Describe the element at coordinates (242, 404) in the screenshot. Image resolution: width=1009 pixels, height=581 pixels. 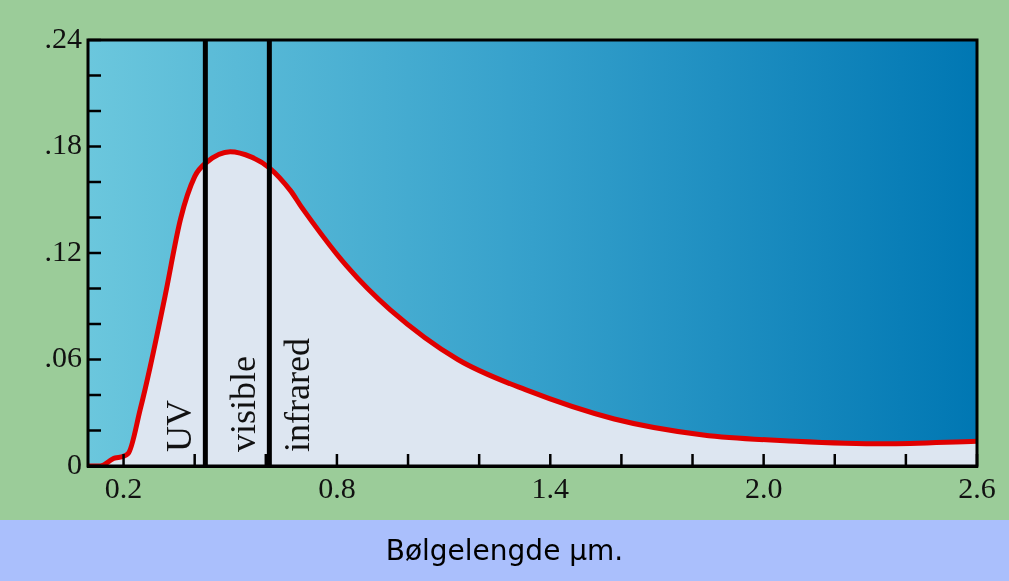
I see `annotation: visible` at that location.